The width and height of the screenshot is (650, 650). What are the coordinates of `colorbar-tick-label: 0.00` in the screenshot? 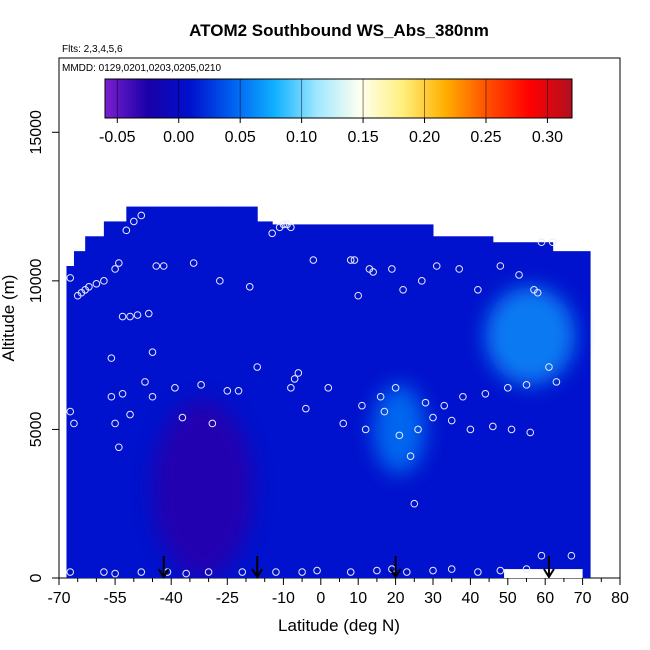 It's located at (178, 137).